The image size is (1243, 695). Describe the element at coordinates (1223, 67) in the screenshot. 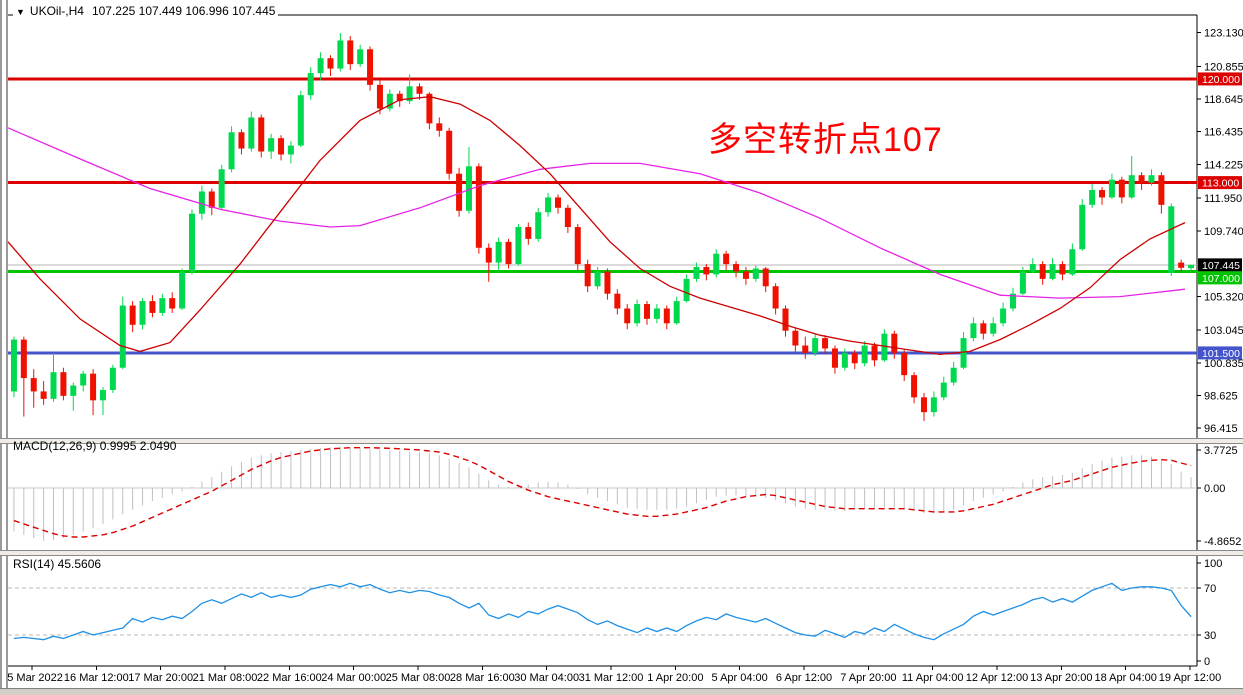

I see `price-axis-label: 120.855` at that location.